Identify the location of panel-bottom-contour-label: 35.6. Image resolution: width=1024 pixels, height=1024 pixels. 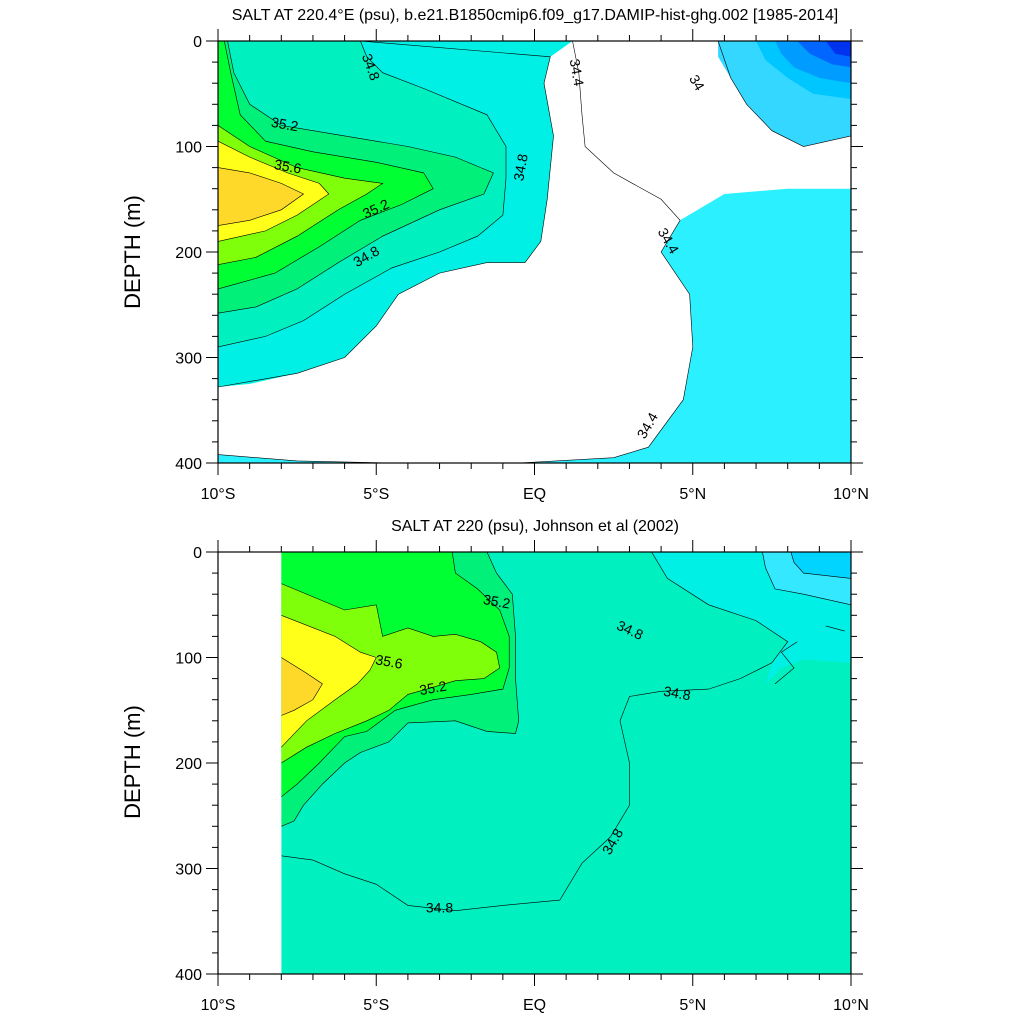
(389, 661).